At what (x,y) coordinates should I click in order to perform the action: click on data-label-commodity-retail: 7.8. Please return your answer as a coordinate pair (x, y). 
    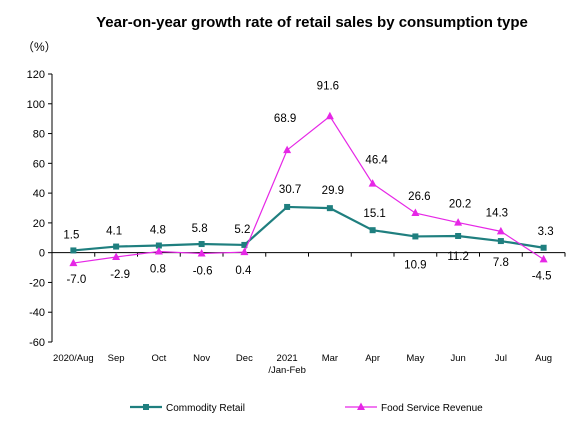
    Looking at the image, I should click on (501, 263).